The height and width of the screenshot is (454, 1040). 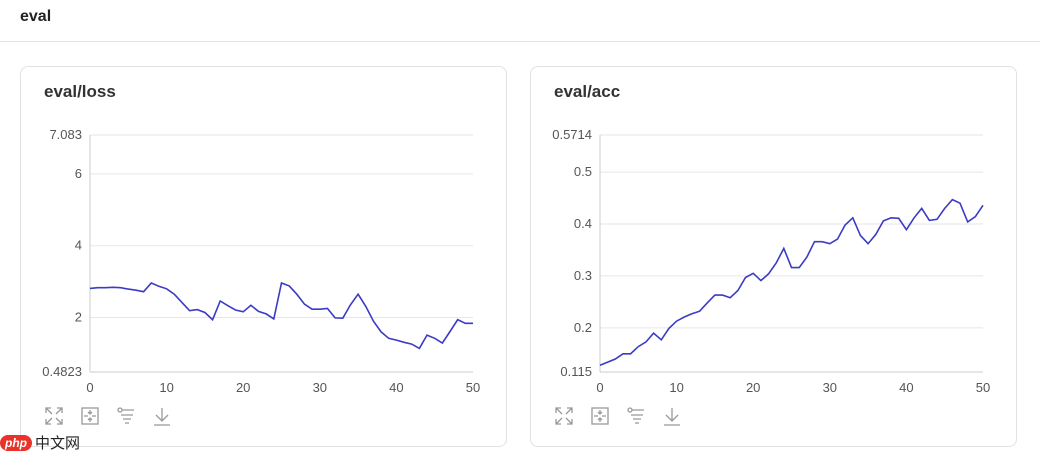 What do you see at coordinates (16, 442) in the screenshot?
I see `watermark-php: php` at bounding box center [16, 442].